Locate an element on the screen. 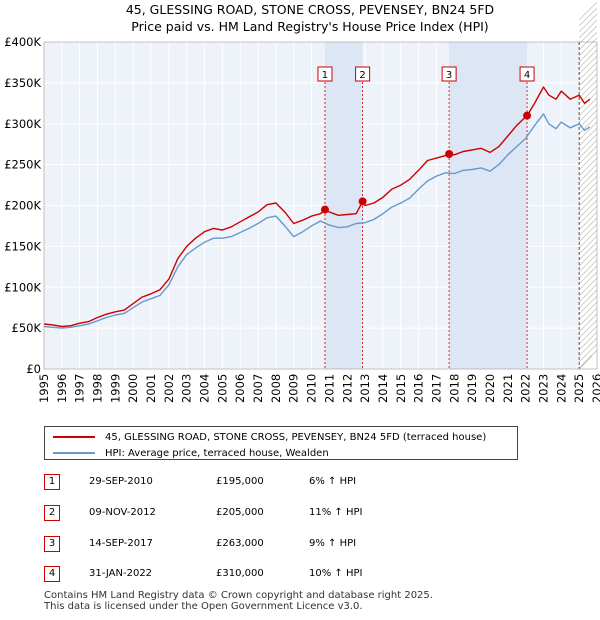 This screenshot has height=620, width=600. x-tick-label: 1996 is located at coordinates (62, 388).